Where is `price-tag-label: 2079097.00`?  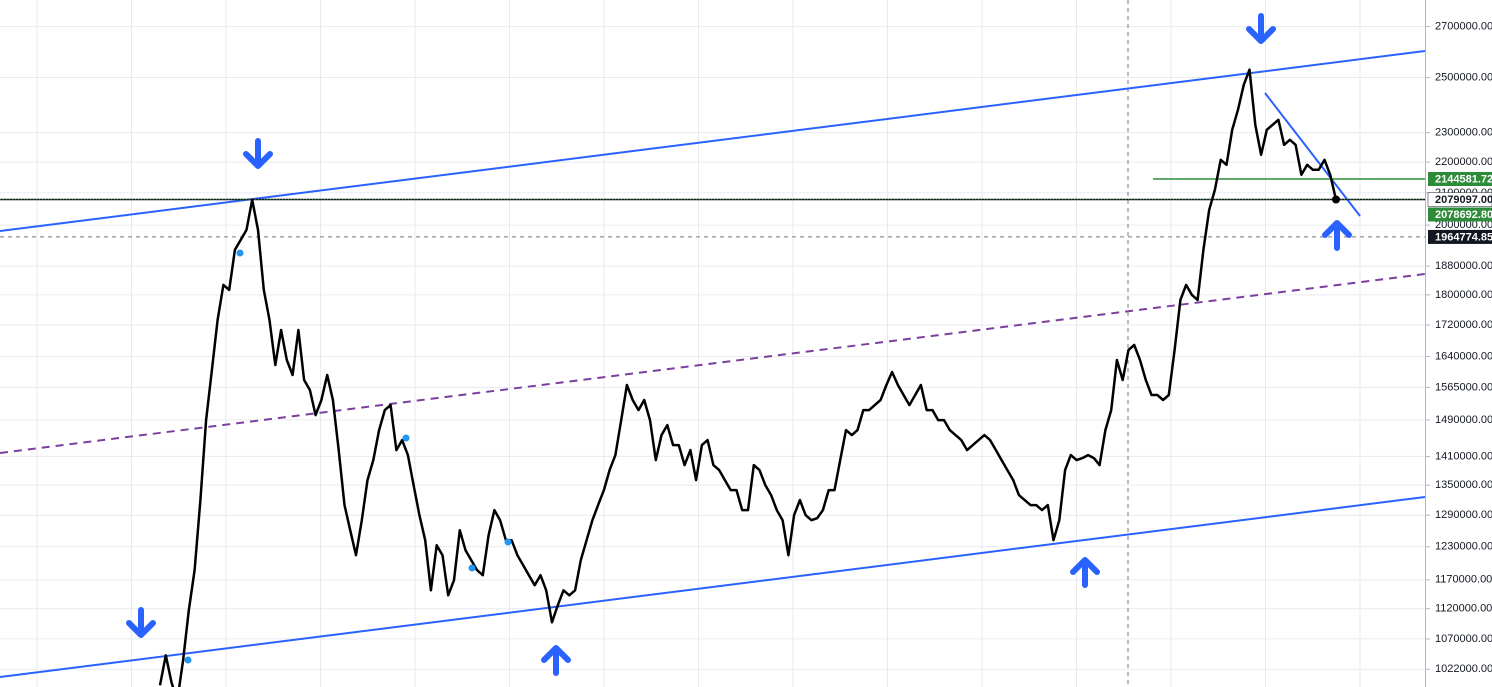
price-tag-label: 2079097.00 is located at coordinates (1463, 200).